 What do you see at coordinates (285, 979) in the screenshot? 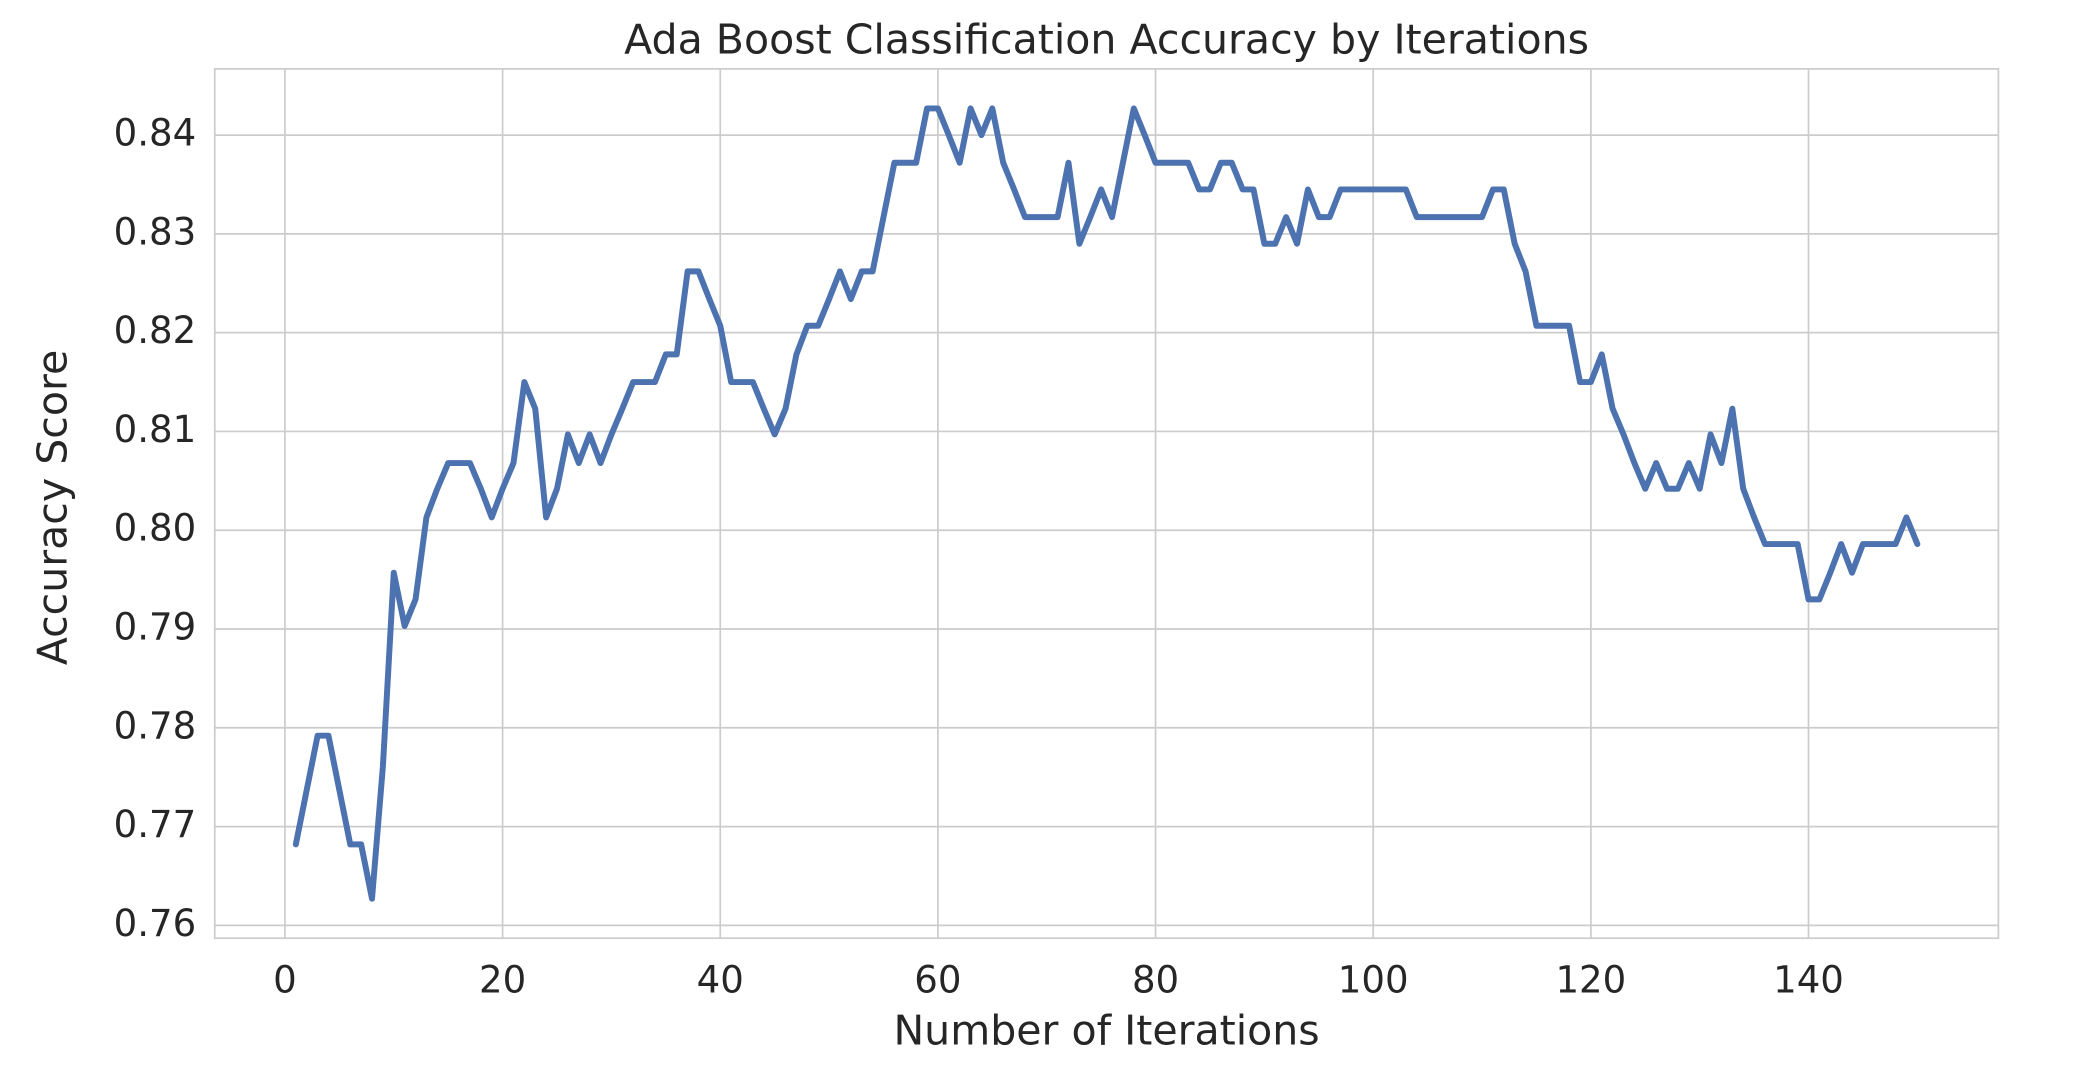
I see `x-tick-label: 0` at bounding box center [285, 979].